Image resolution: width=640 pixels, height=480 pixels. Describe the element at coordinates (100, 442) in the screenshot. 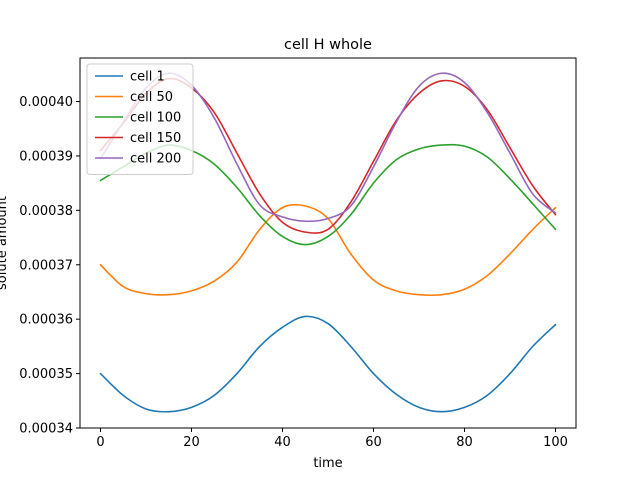

I see `x-tick-label: 0` at that location.